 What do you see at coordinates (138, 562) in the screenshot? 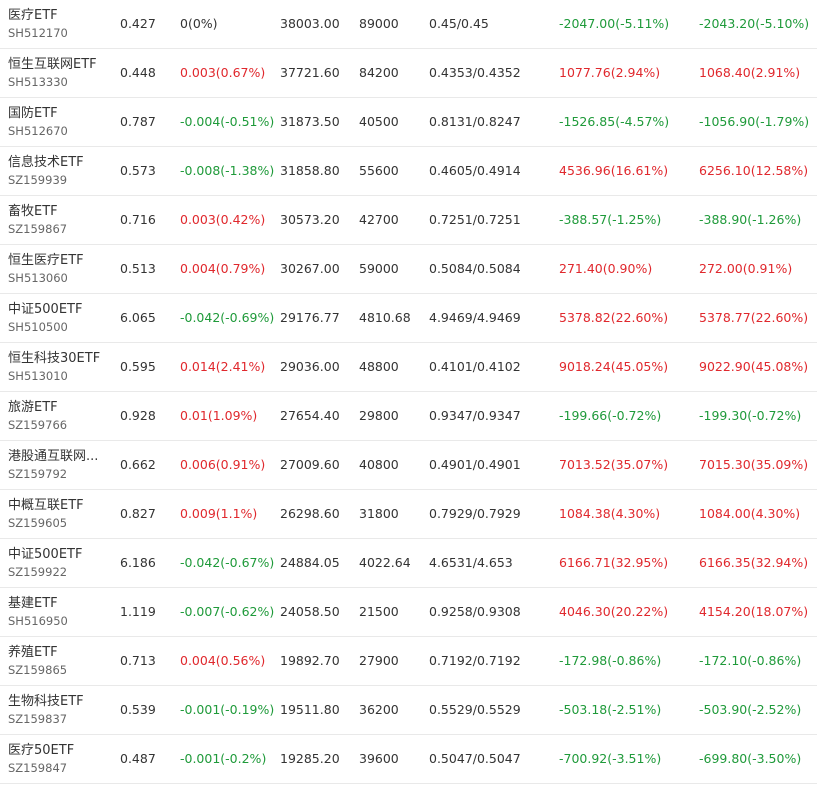
I see `price-cell: 6.186` at bounding box center [138, 562].